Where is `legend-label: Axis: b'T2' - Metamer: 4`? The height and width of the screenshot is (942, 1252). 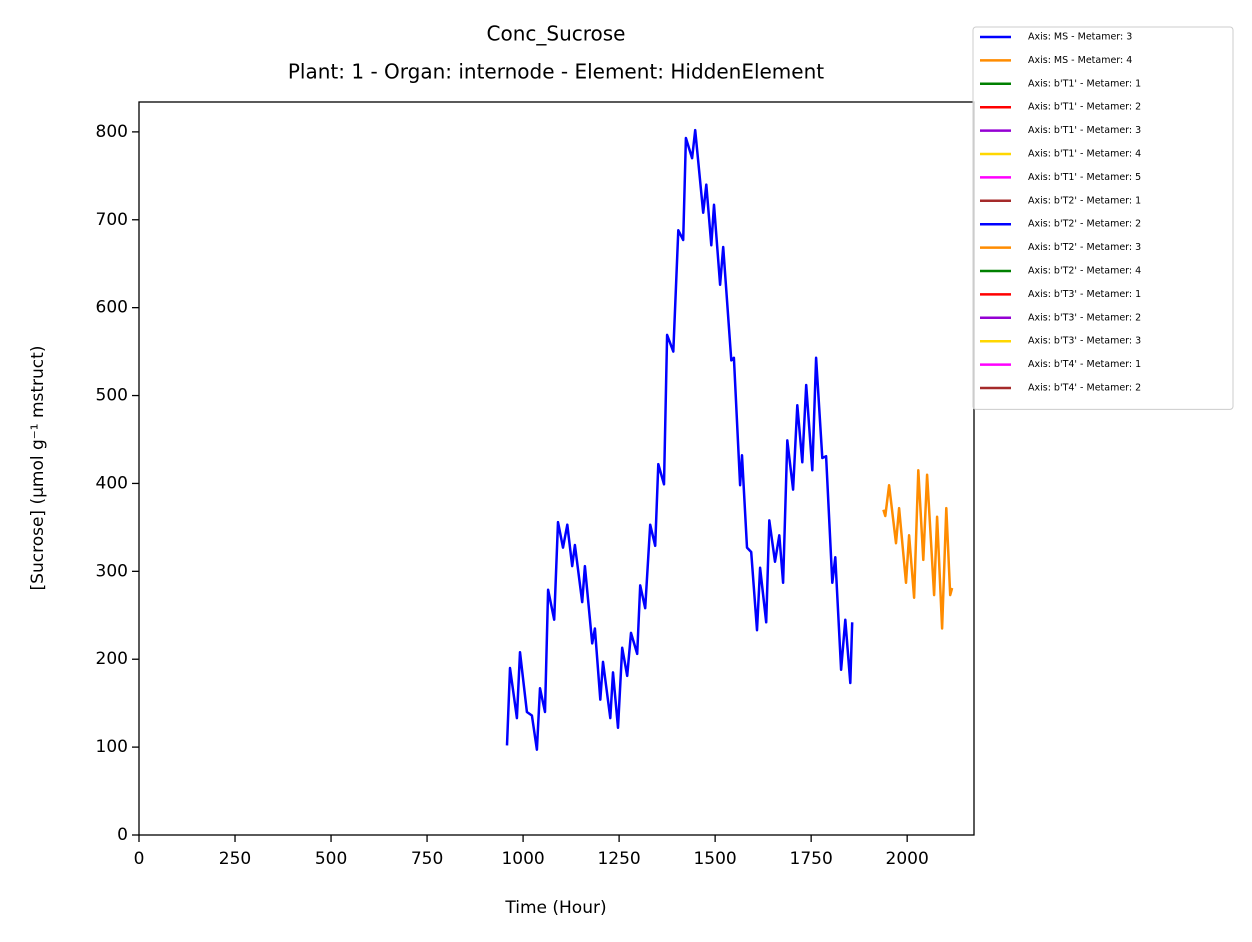 legend-label: Axis: b'T2' - Metamer: 4 is located at coordinates (1084, 271).